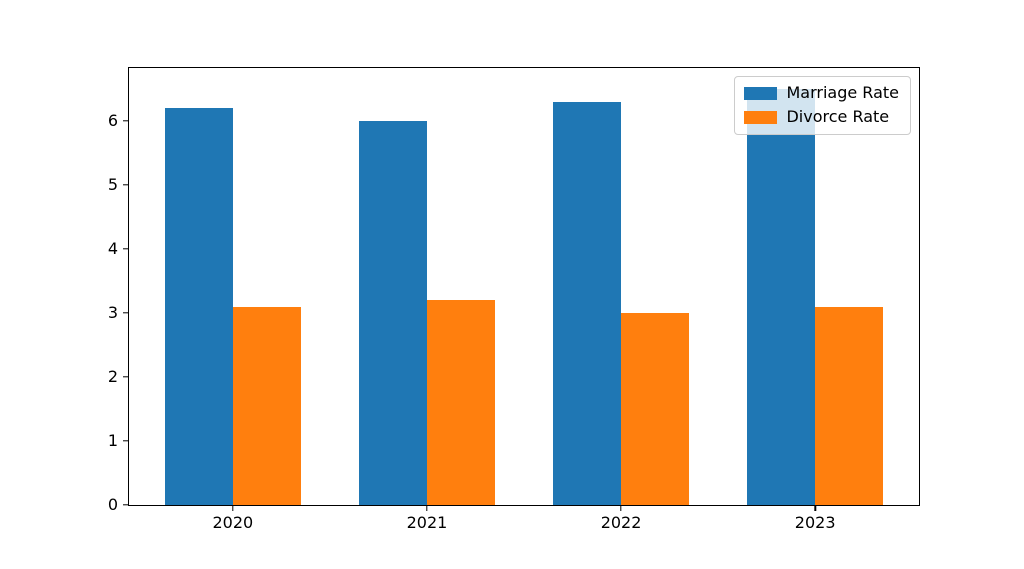  Describe the element at coordinates (112, 312) in the screenshot. I see `y-tick-label-3: 3` at that location.